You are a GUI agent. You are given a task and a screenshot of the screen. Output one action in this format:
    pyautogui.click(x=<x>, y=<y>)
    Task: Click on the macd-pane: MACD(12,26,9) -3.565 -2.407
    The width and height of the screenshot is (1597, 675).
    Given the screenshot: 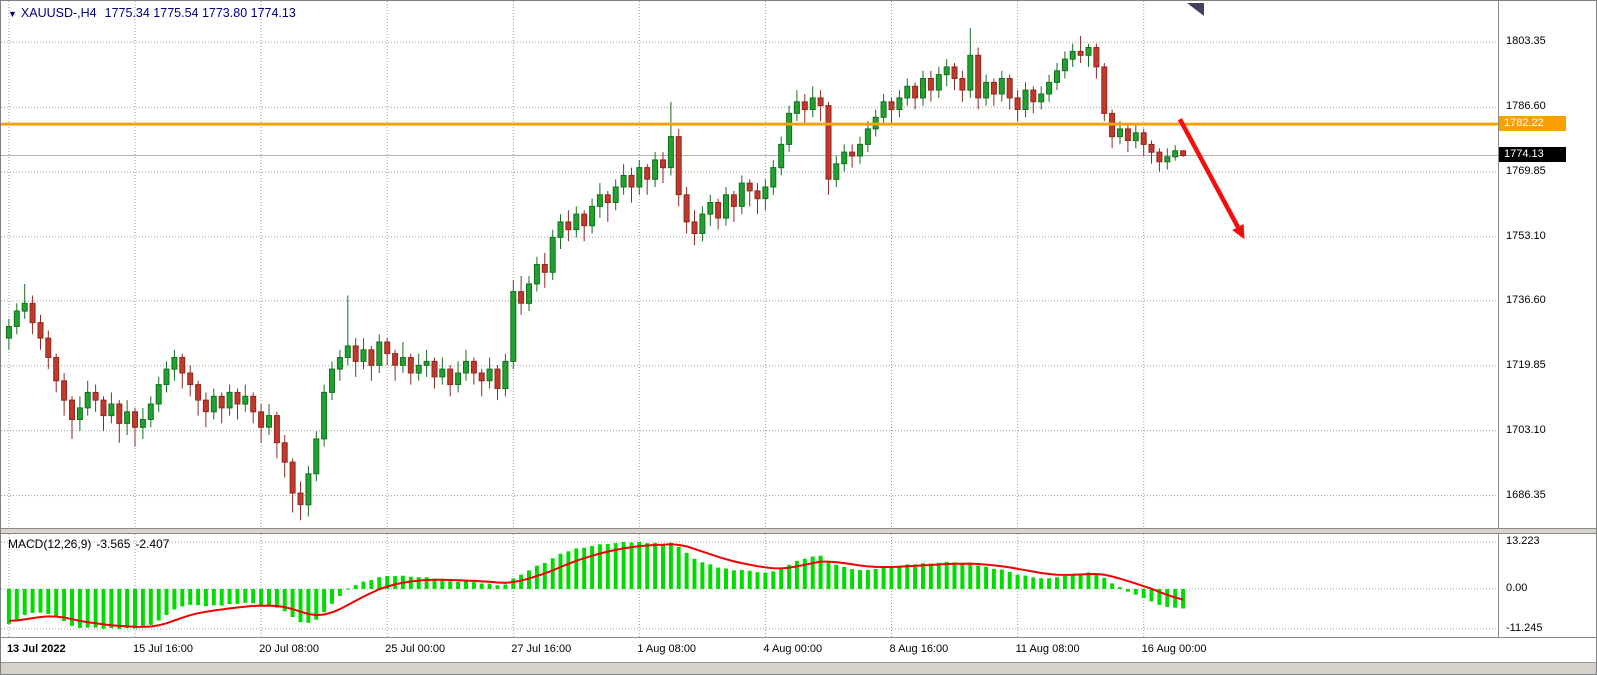 What is the action you would take?
    pyautogui.click(x=749, y=585)
    